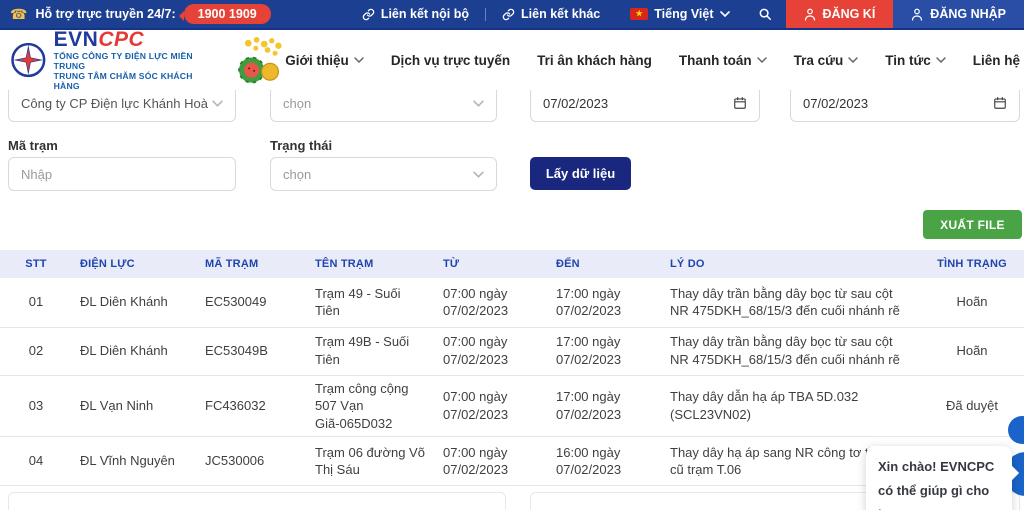  What do you see at coordinates (996, 60) in the screenshot?
I see `nav-lien-he: Liên hệ` at bounding box center [996, 60].